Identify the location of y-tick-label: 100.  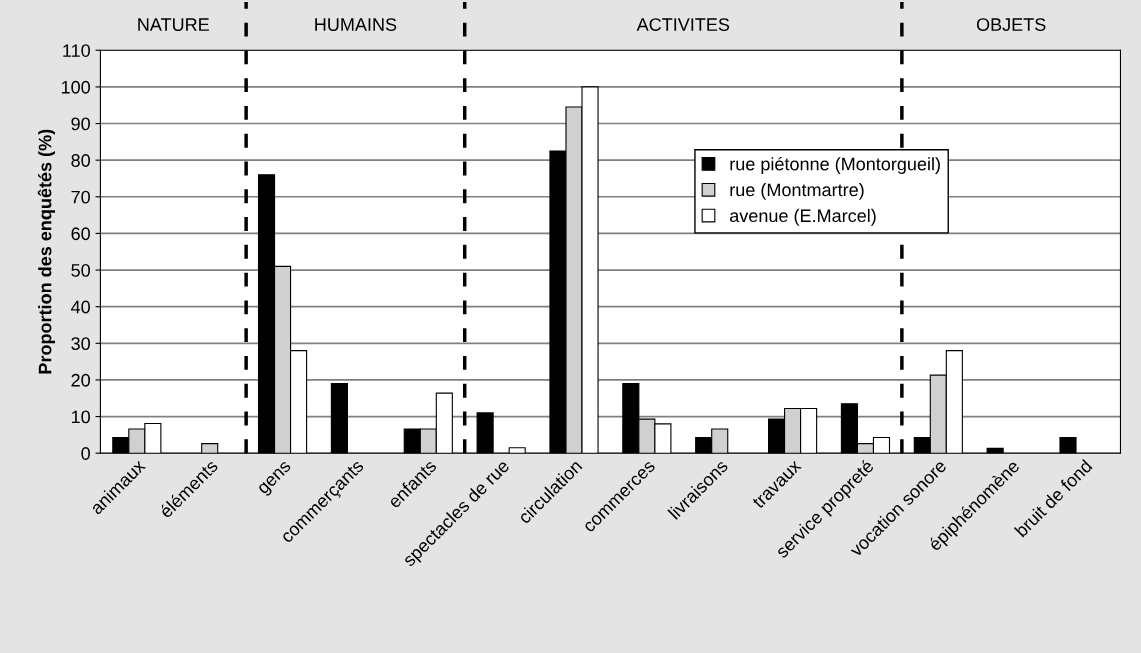
(75, 87).